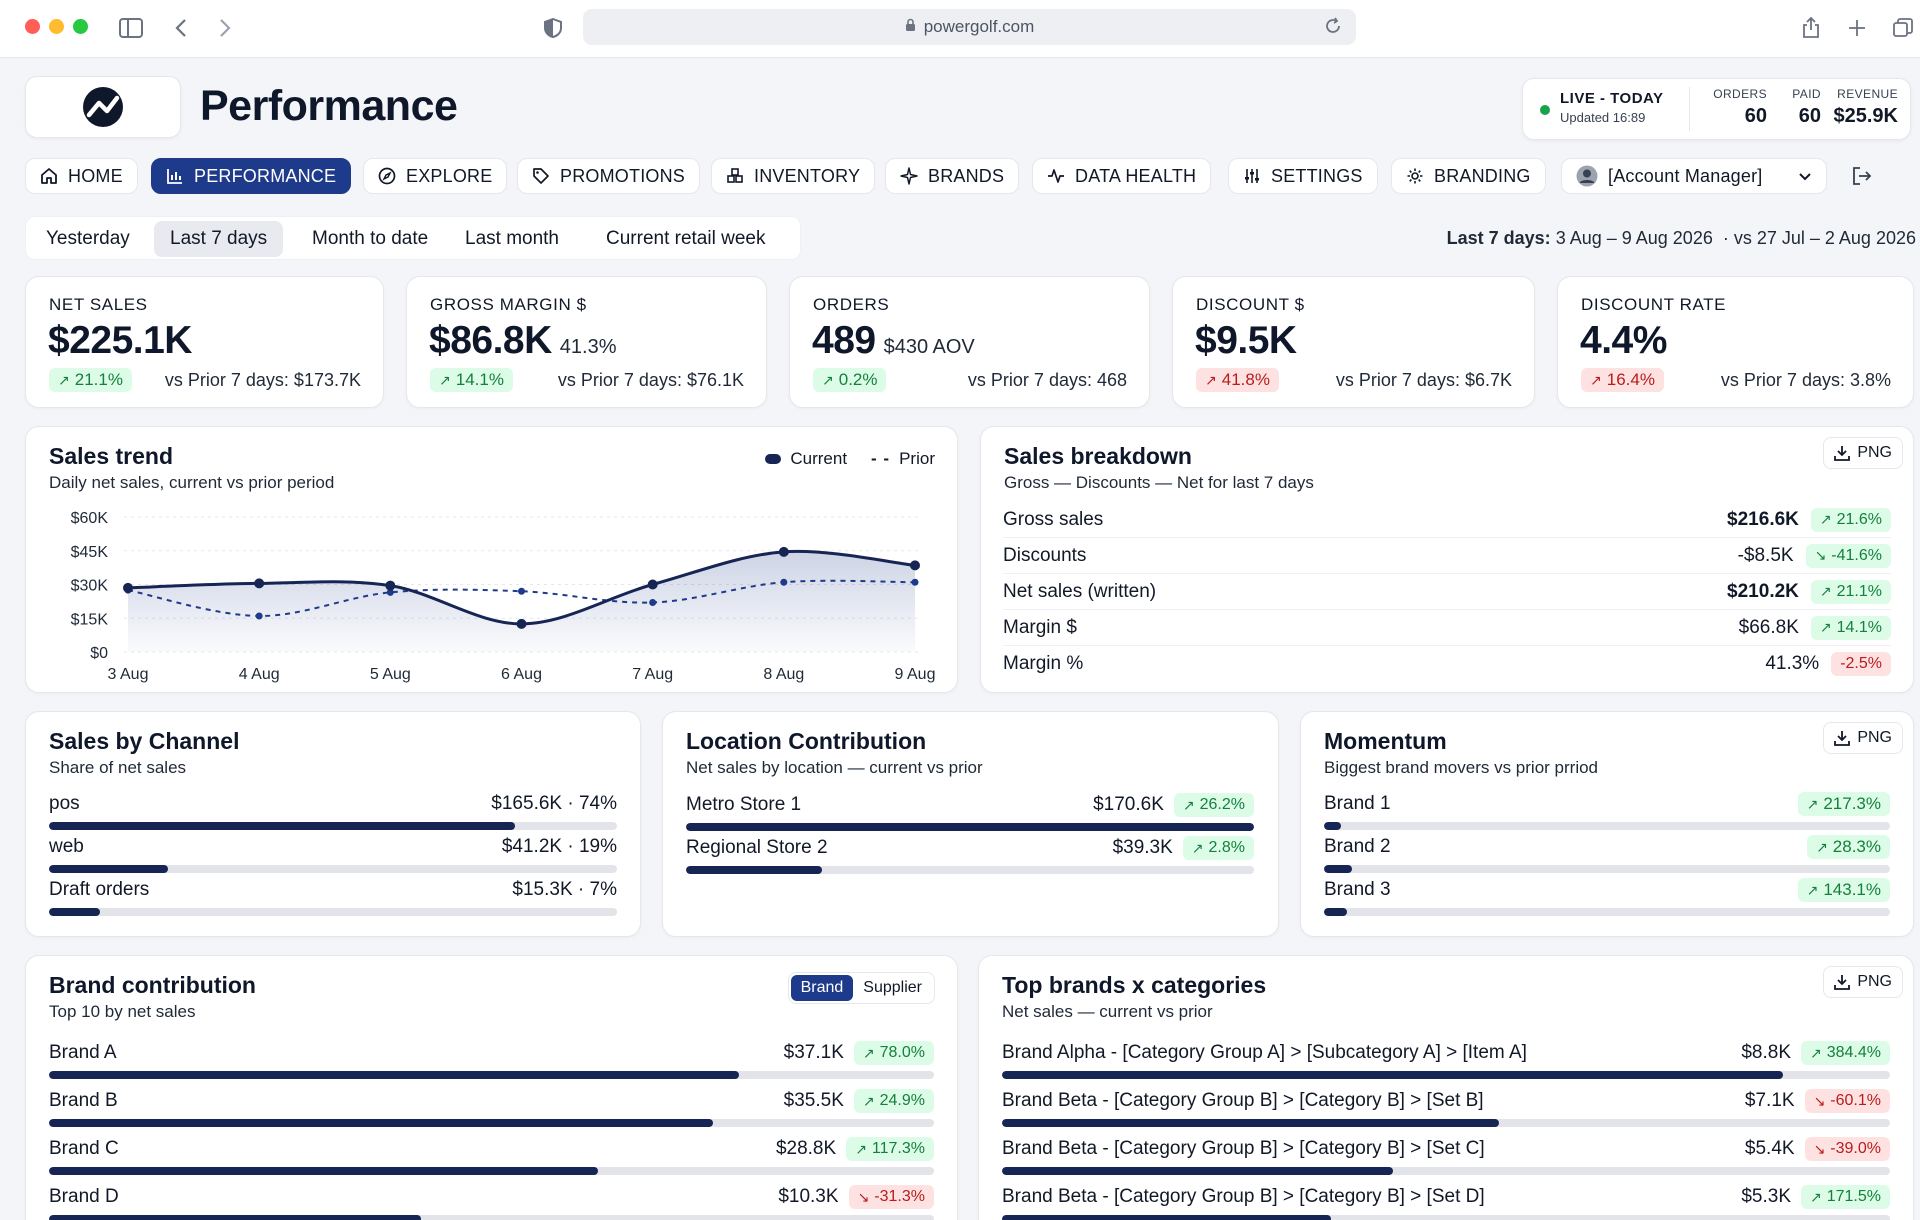 The width and height of the screenshot is (1920, 1220). I want to click on tab-overview-icon, so click(1903, 28).